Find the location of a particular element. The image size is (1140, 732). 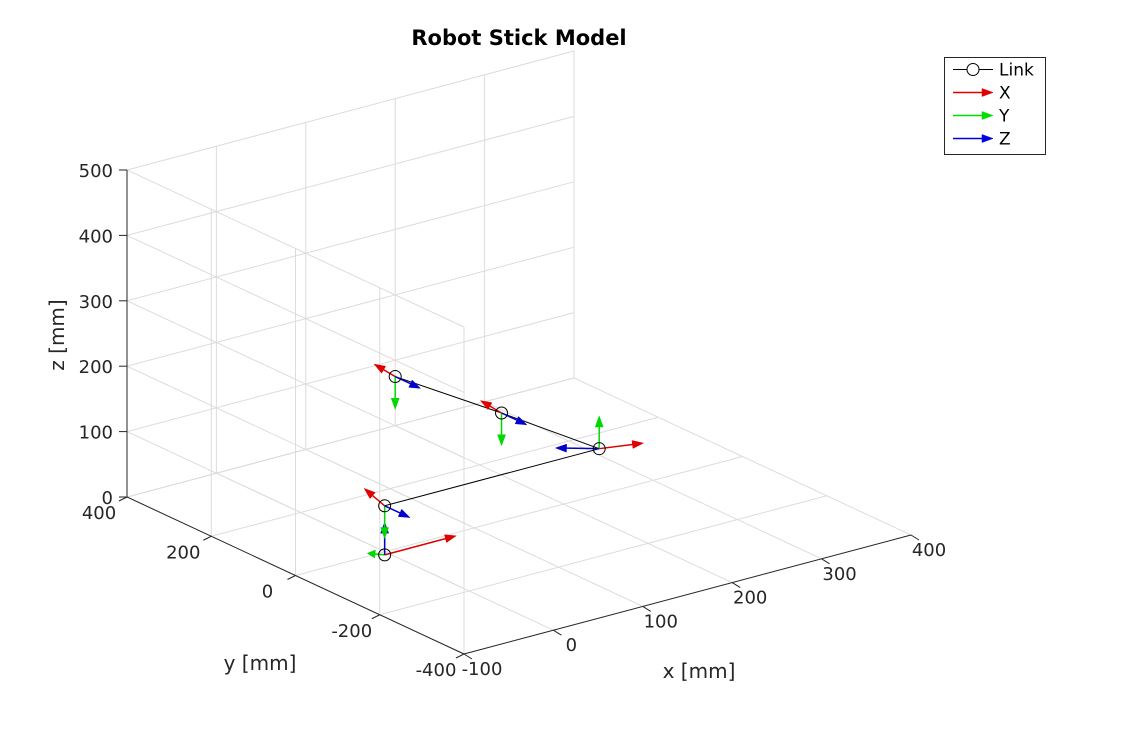

legend-label: Z is located at coordinates (1005, 140).